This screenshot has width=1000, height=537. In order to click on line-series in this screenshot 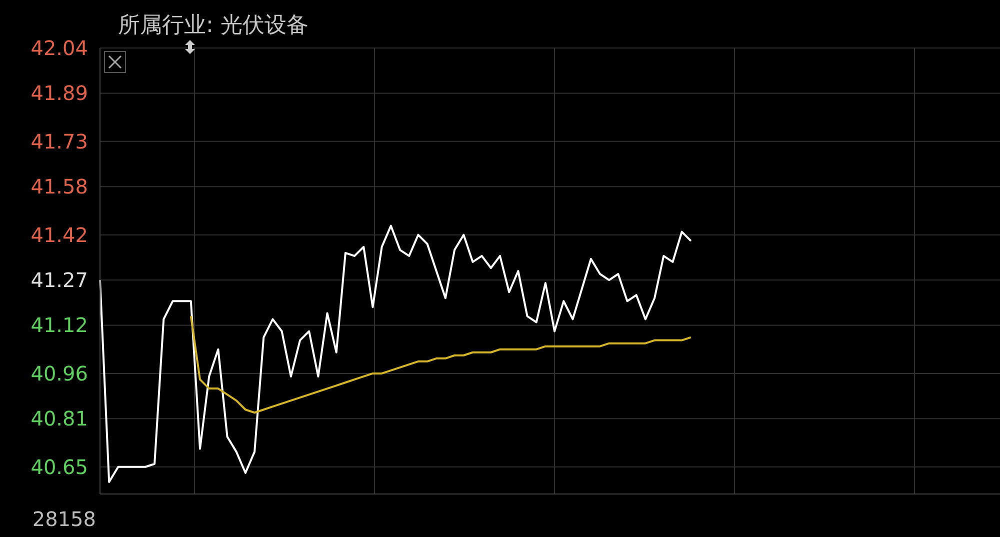, I will do `click(441, 364)`.